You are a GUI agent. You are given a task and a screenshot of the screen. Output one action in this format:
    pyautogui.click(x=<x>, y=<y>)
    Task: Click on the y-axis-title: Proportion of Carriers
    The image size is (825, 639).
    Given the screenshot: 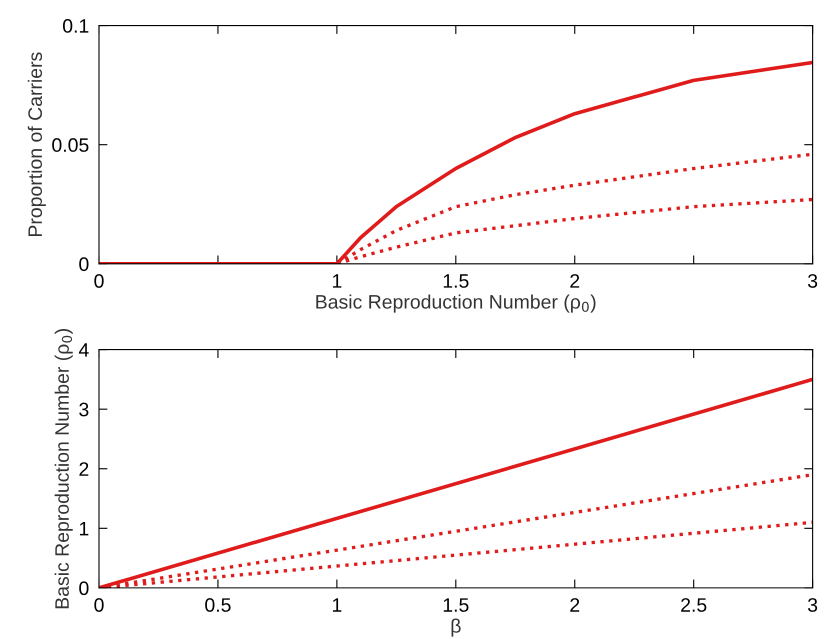 What is the action you would take?
    pyautogui.click(x=37, y=144)
    